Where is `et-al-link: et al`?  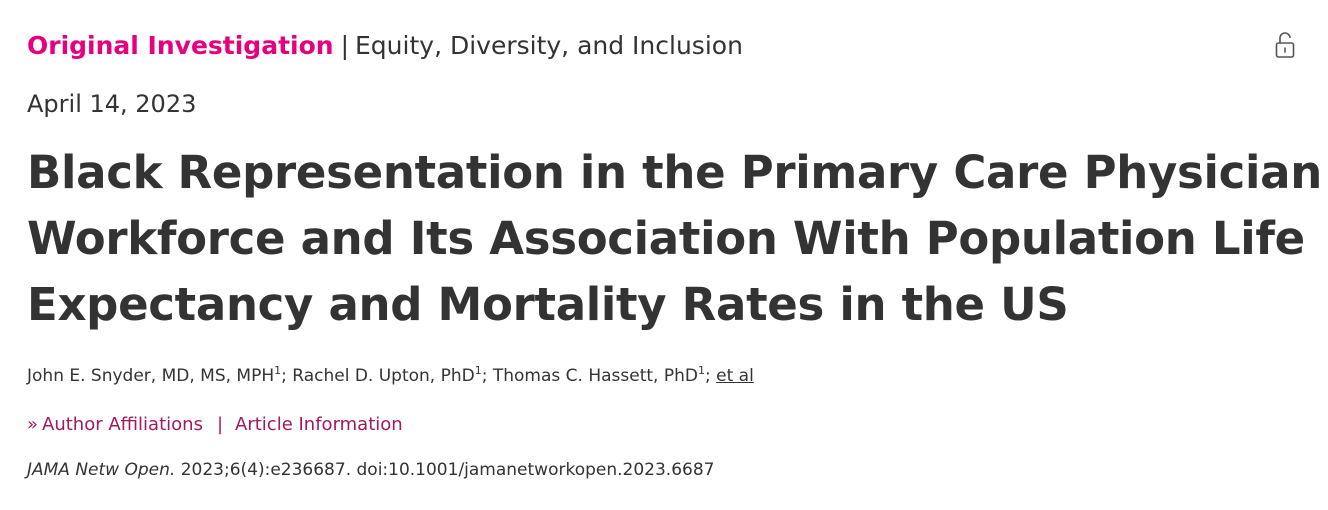
et-al-link: et al is located at coordinates (735, 376).